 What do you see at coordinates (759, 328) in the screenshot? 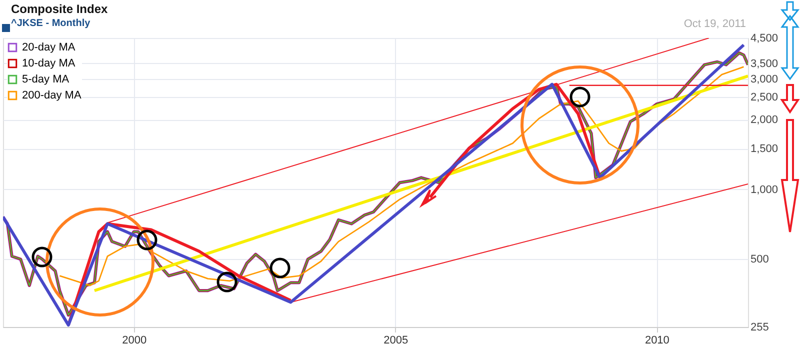
I see `y-tick-label: 255` at bounding box center [759, 328].